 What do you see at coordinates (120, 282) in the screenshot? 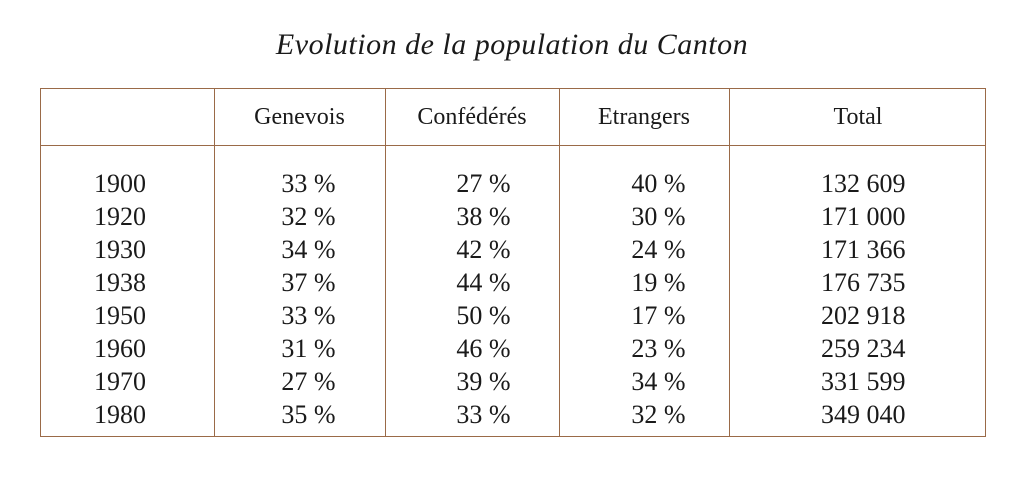
I see `year-cell: 1938` at bounding box center [120, 282].